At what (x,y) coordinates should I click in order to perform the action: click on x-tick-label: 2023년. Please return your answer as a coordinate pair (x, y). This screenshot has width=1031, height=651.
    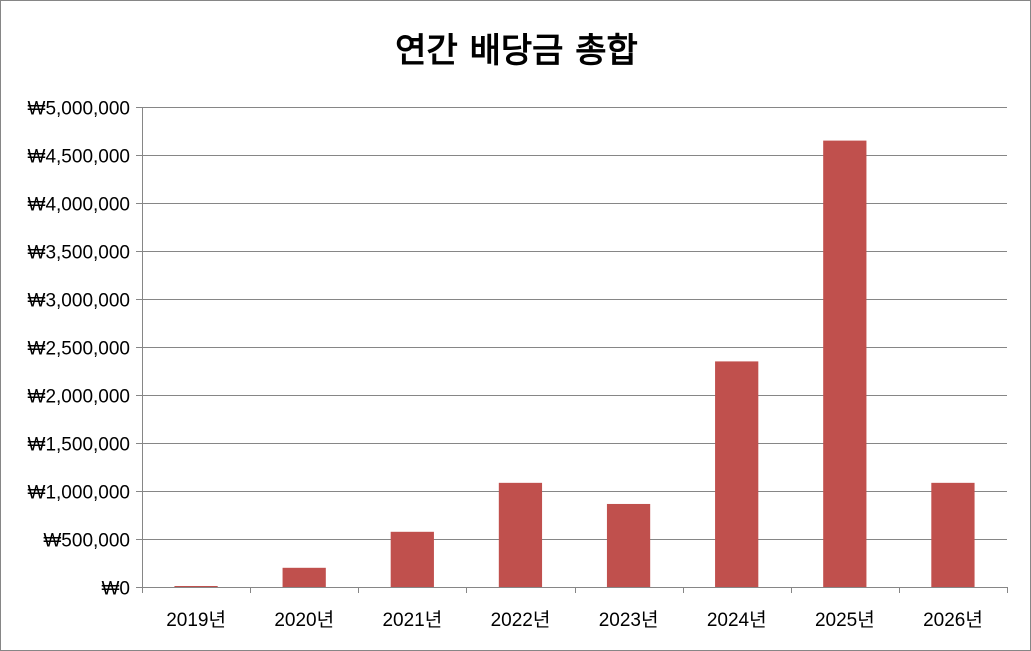
    Looking at the image, I should click on (629, 620).